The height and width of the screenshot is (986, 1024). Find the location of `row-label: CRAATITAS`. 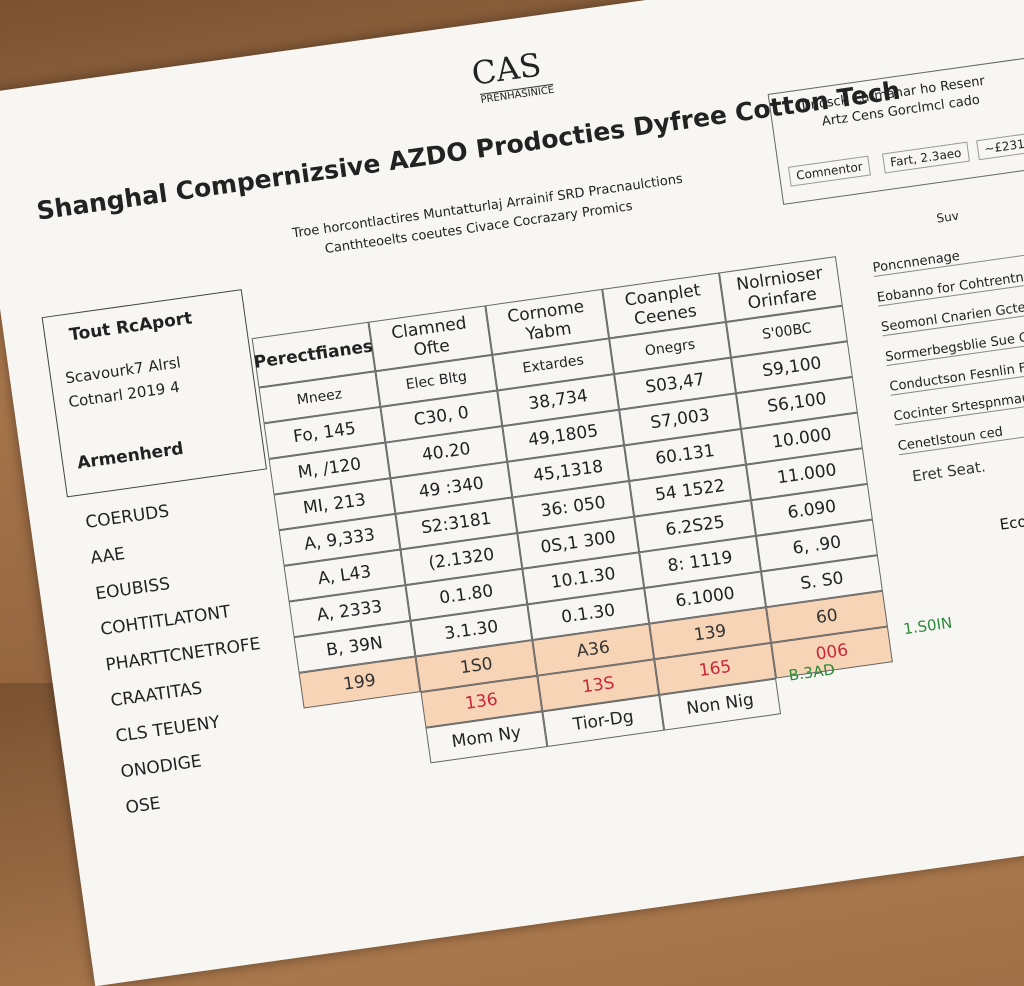

row-label: CRAATITAS is located at coordinates (156, 695).